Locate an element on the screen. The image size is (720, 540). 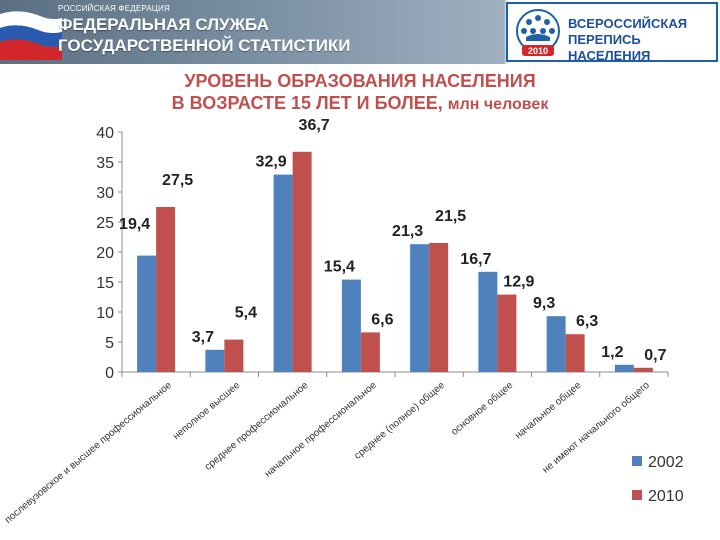
data-label-2002: 3,7 is located at coordinates (203, 337).